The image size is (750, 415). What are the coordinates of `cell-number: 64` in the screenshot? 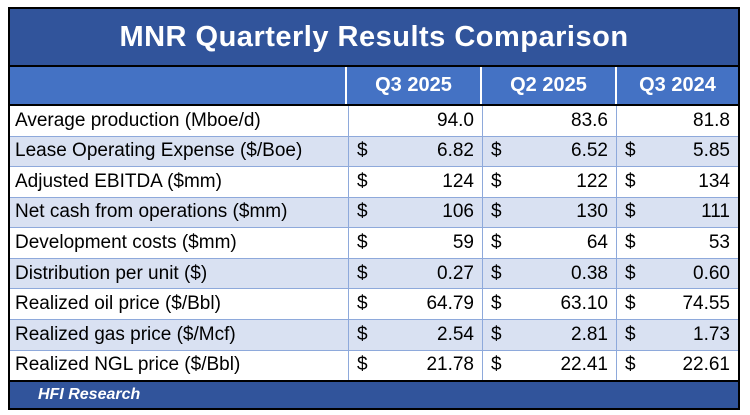 It's located at (597, 243).